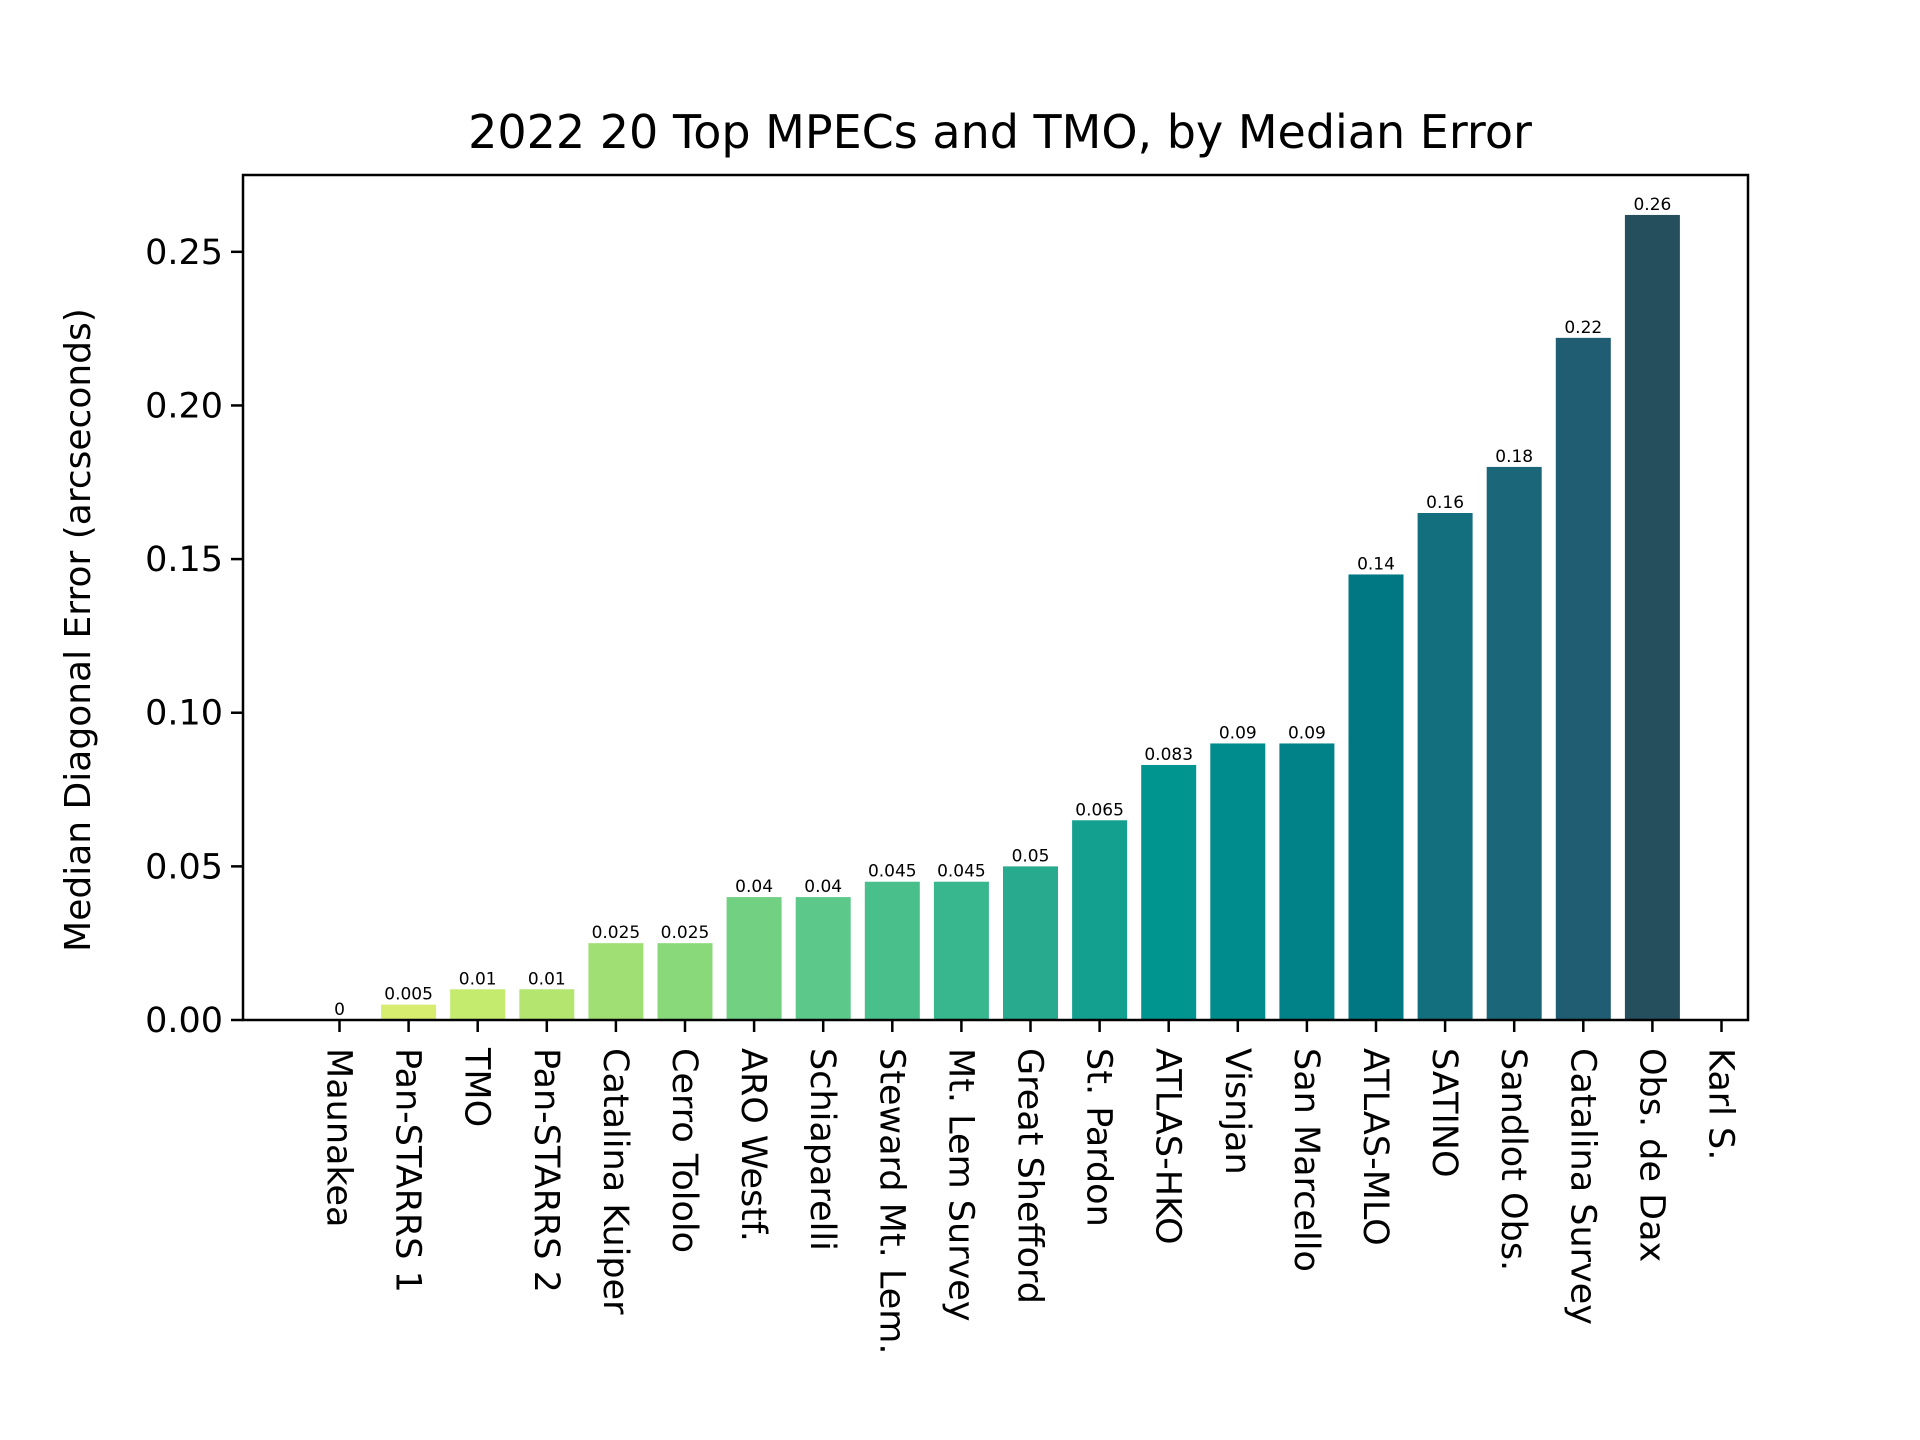  I want to click on x-tick-label: Catalina Survey, so click(1582, 1186).